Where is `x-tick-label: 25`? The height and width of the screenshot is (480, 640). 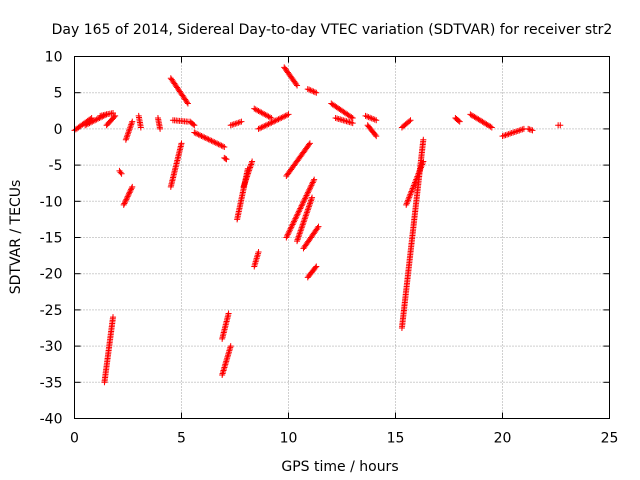
x-tick-label: 25 is located at coordinates (610, 439).